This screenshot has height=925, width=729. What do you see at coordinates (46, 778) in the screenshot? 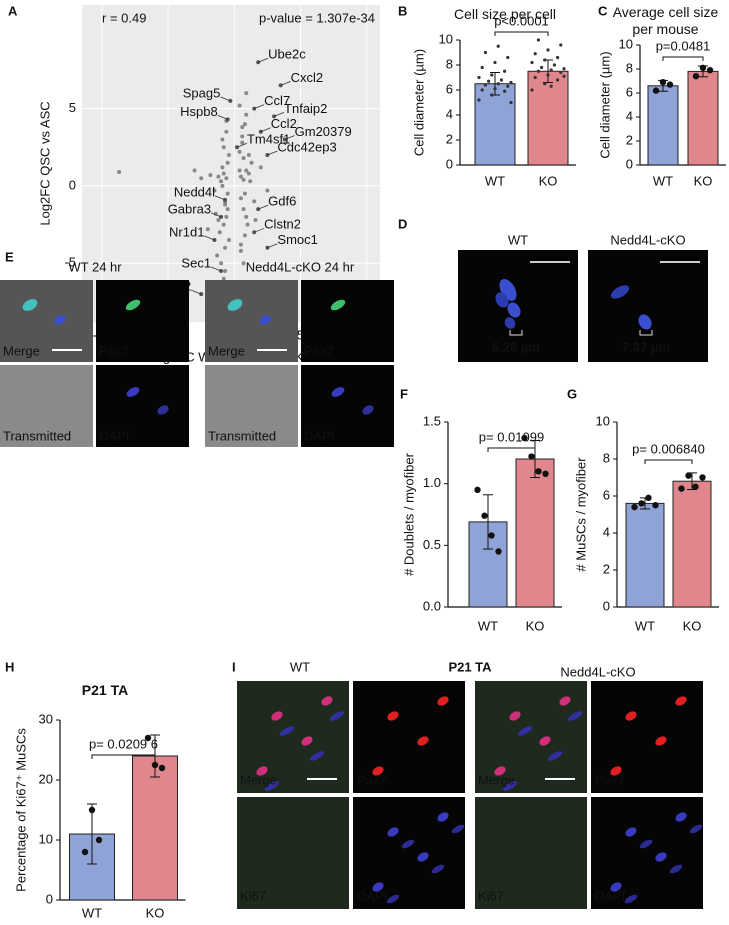
I see `y-tick-label: 20` at bounding box center [46, 778].